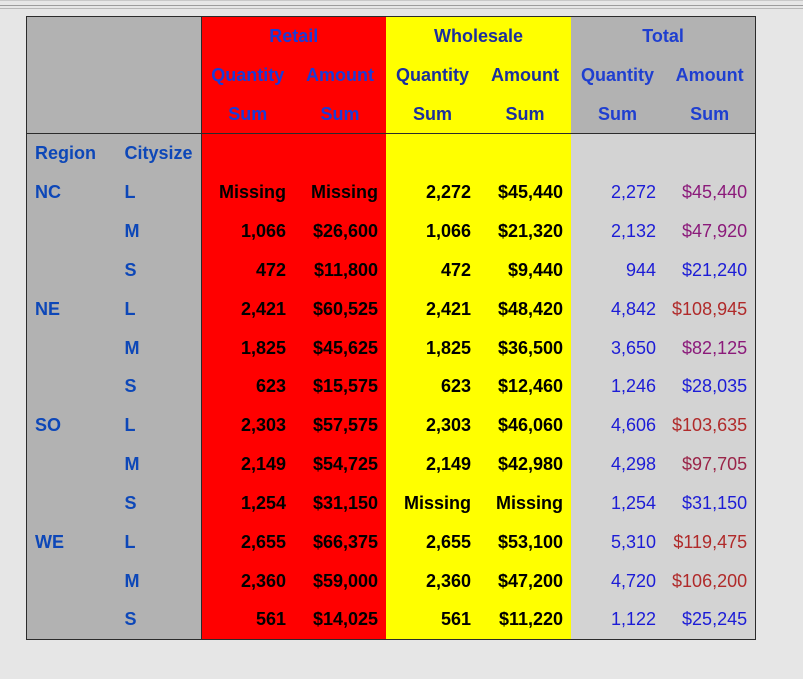  I want to click on table-row: S 561 $14,025 561 $11,220 1,122 $25,245, so click(391, 620).